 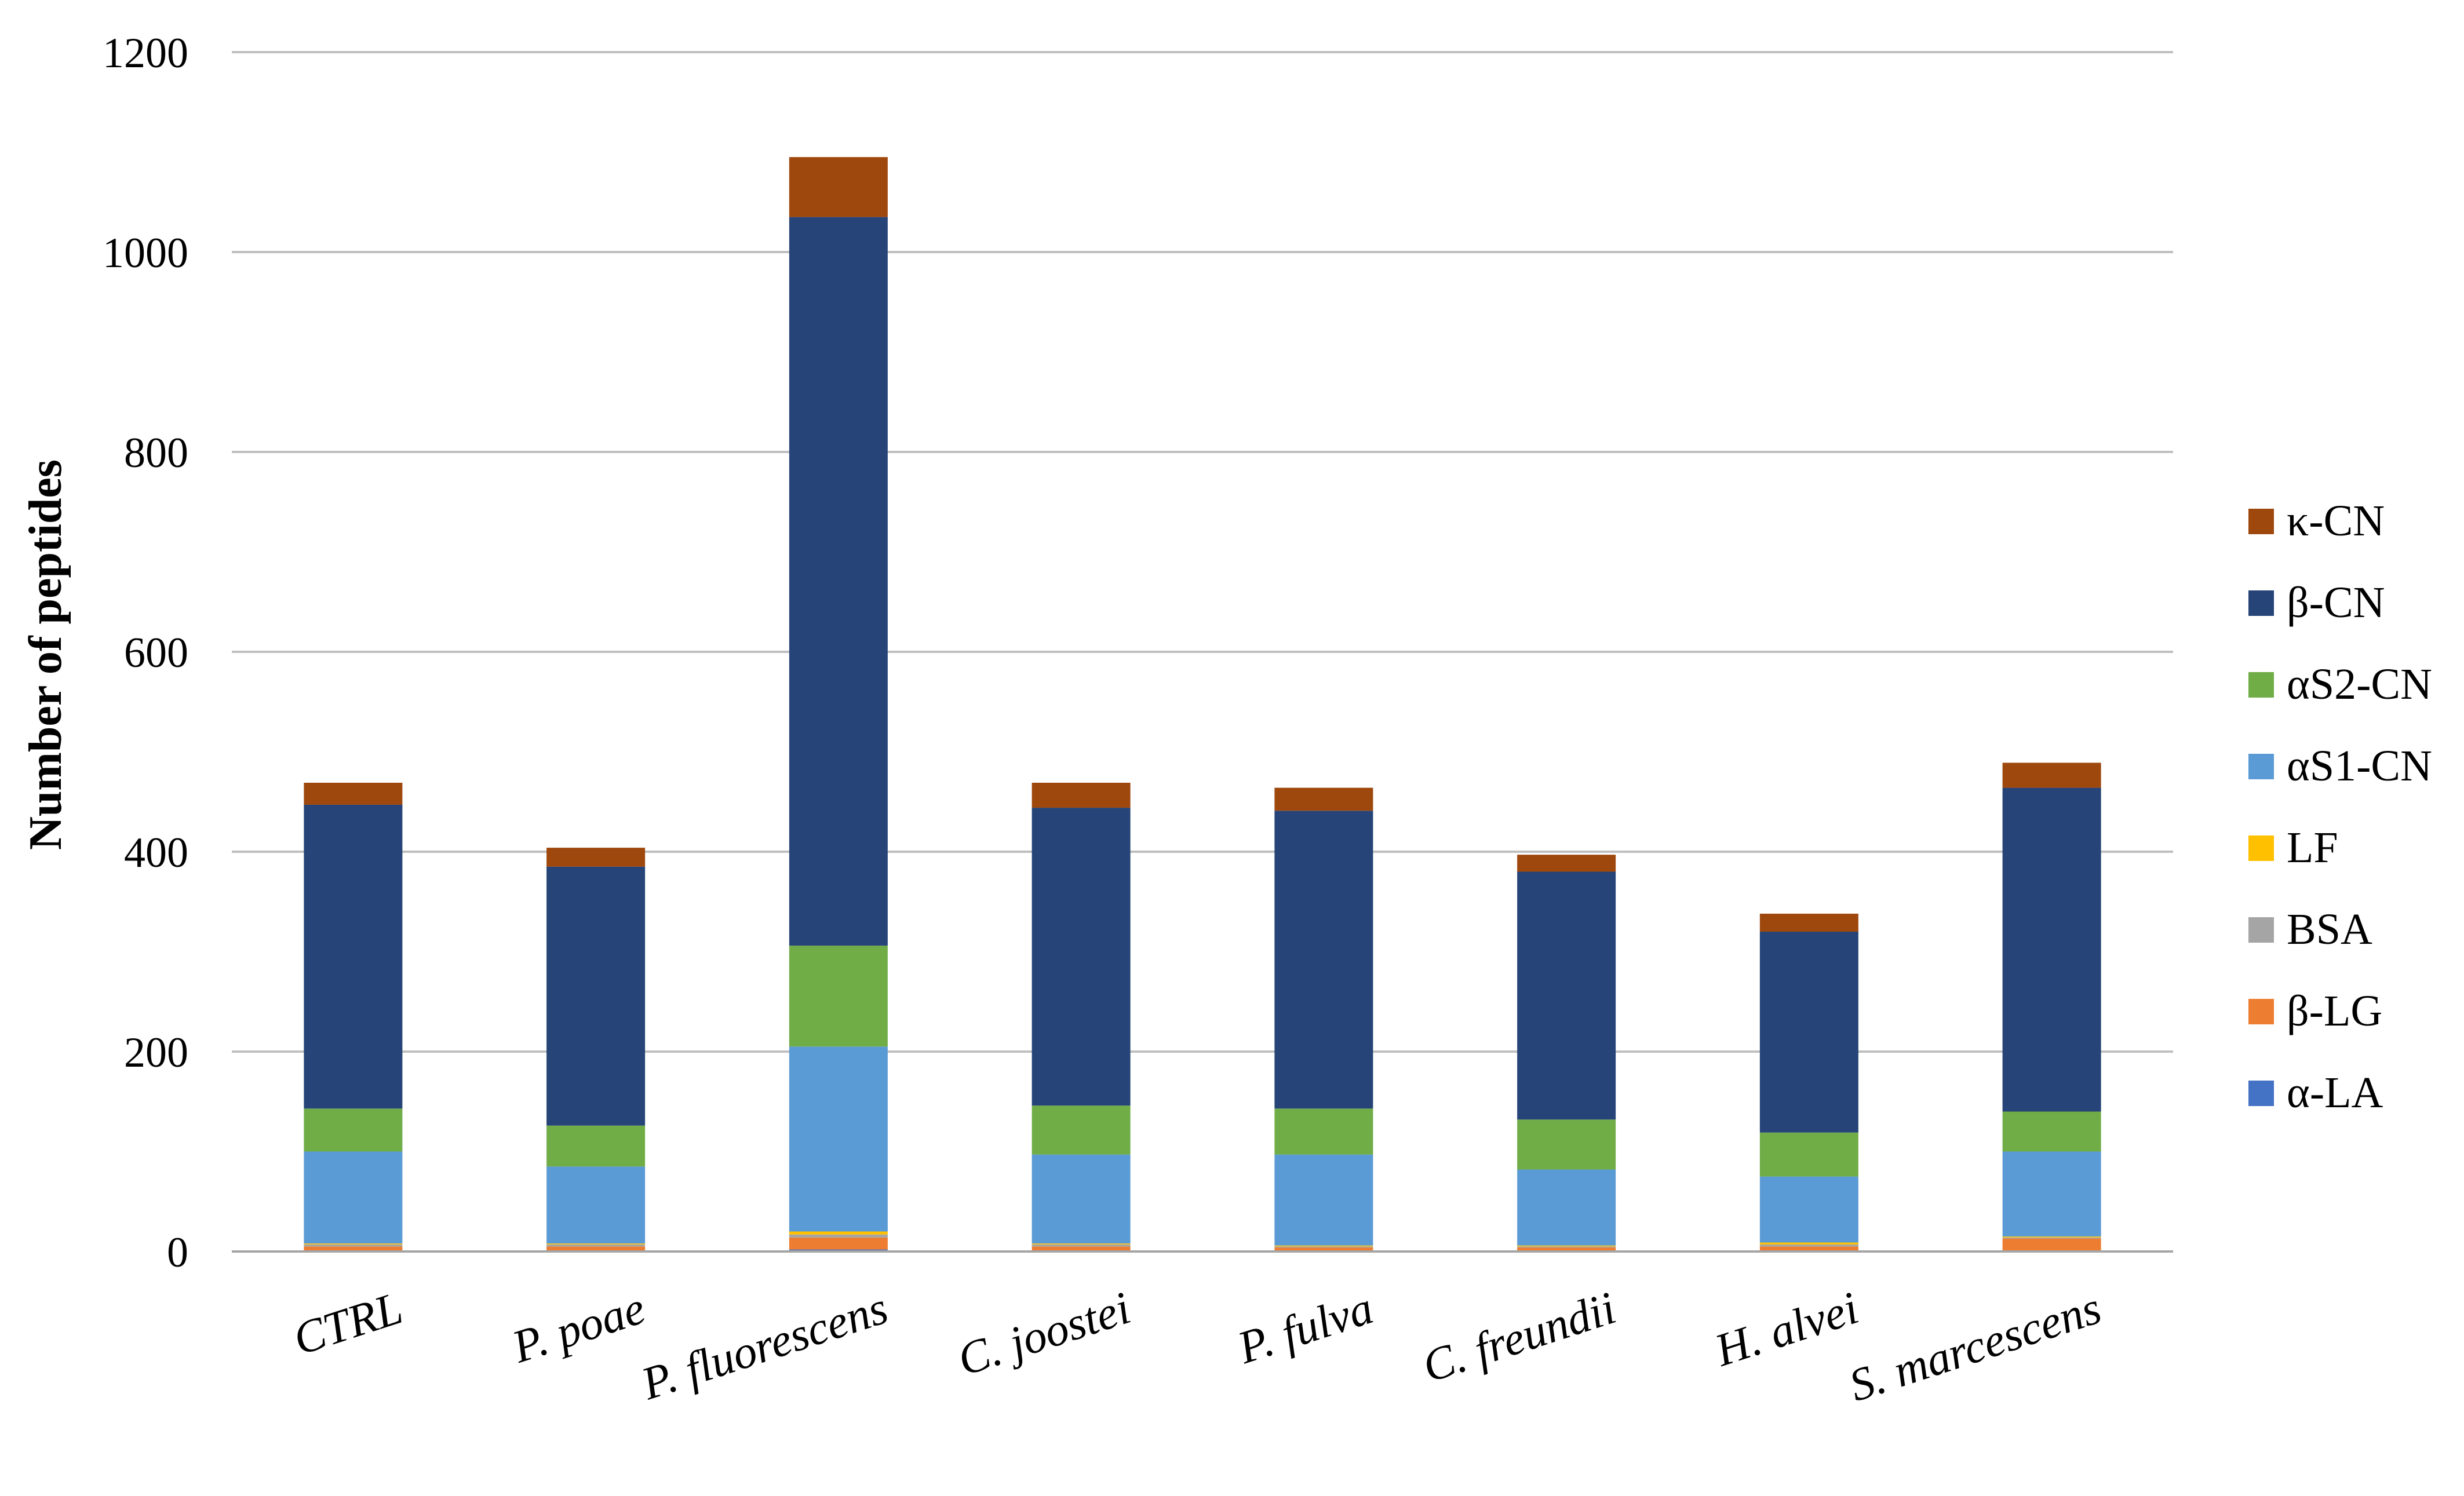 What do you see at coordinates (2340, 807) in the screenshot?
I see `legend: κ-CN β-CN αS2-CN αS1-CN LF BSA β-LG α-LA` at bounding box center [2340, 807].